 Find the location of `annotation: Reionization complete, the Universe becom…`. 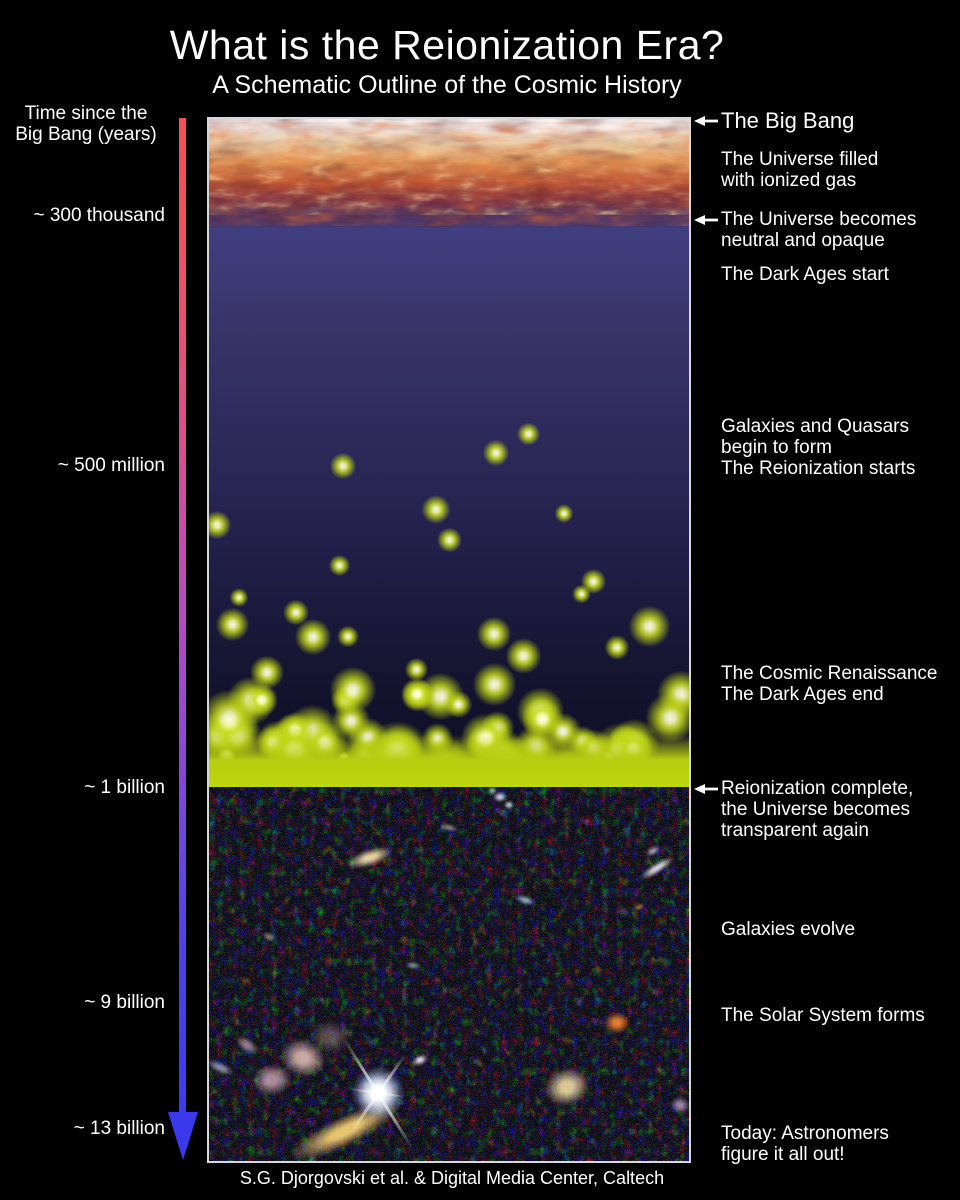

annotation: Reionization complete, the Universe becom… is located at coordinates (803, 809).